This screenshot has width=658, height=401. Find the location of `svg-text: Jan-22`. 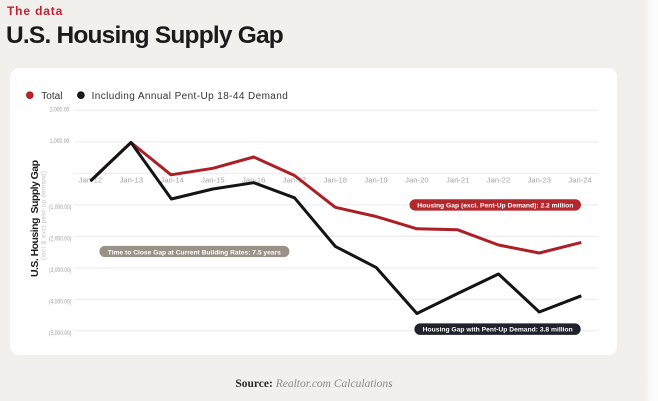

svg-text: Jan-22 is located at coordinates (498, 179).